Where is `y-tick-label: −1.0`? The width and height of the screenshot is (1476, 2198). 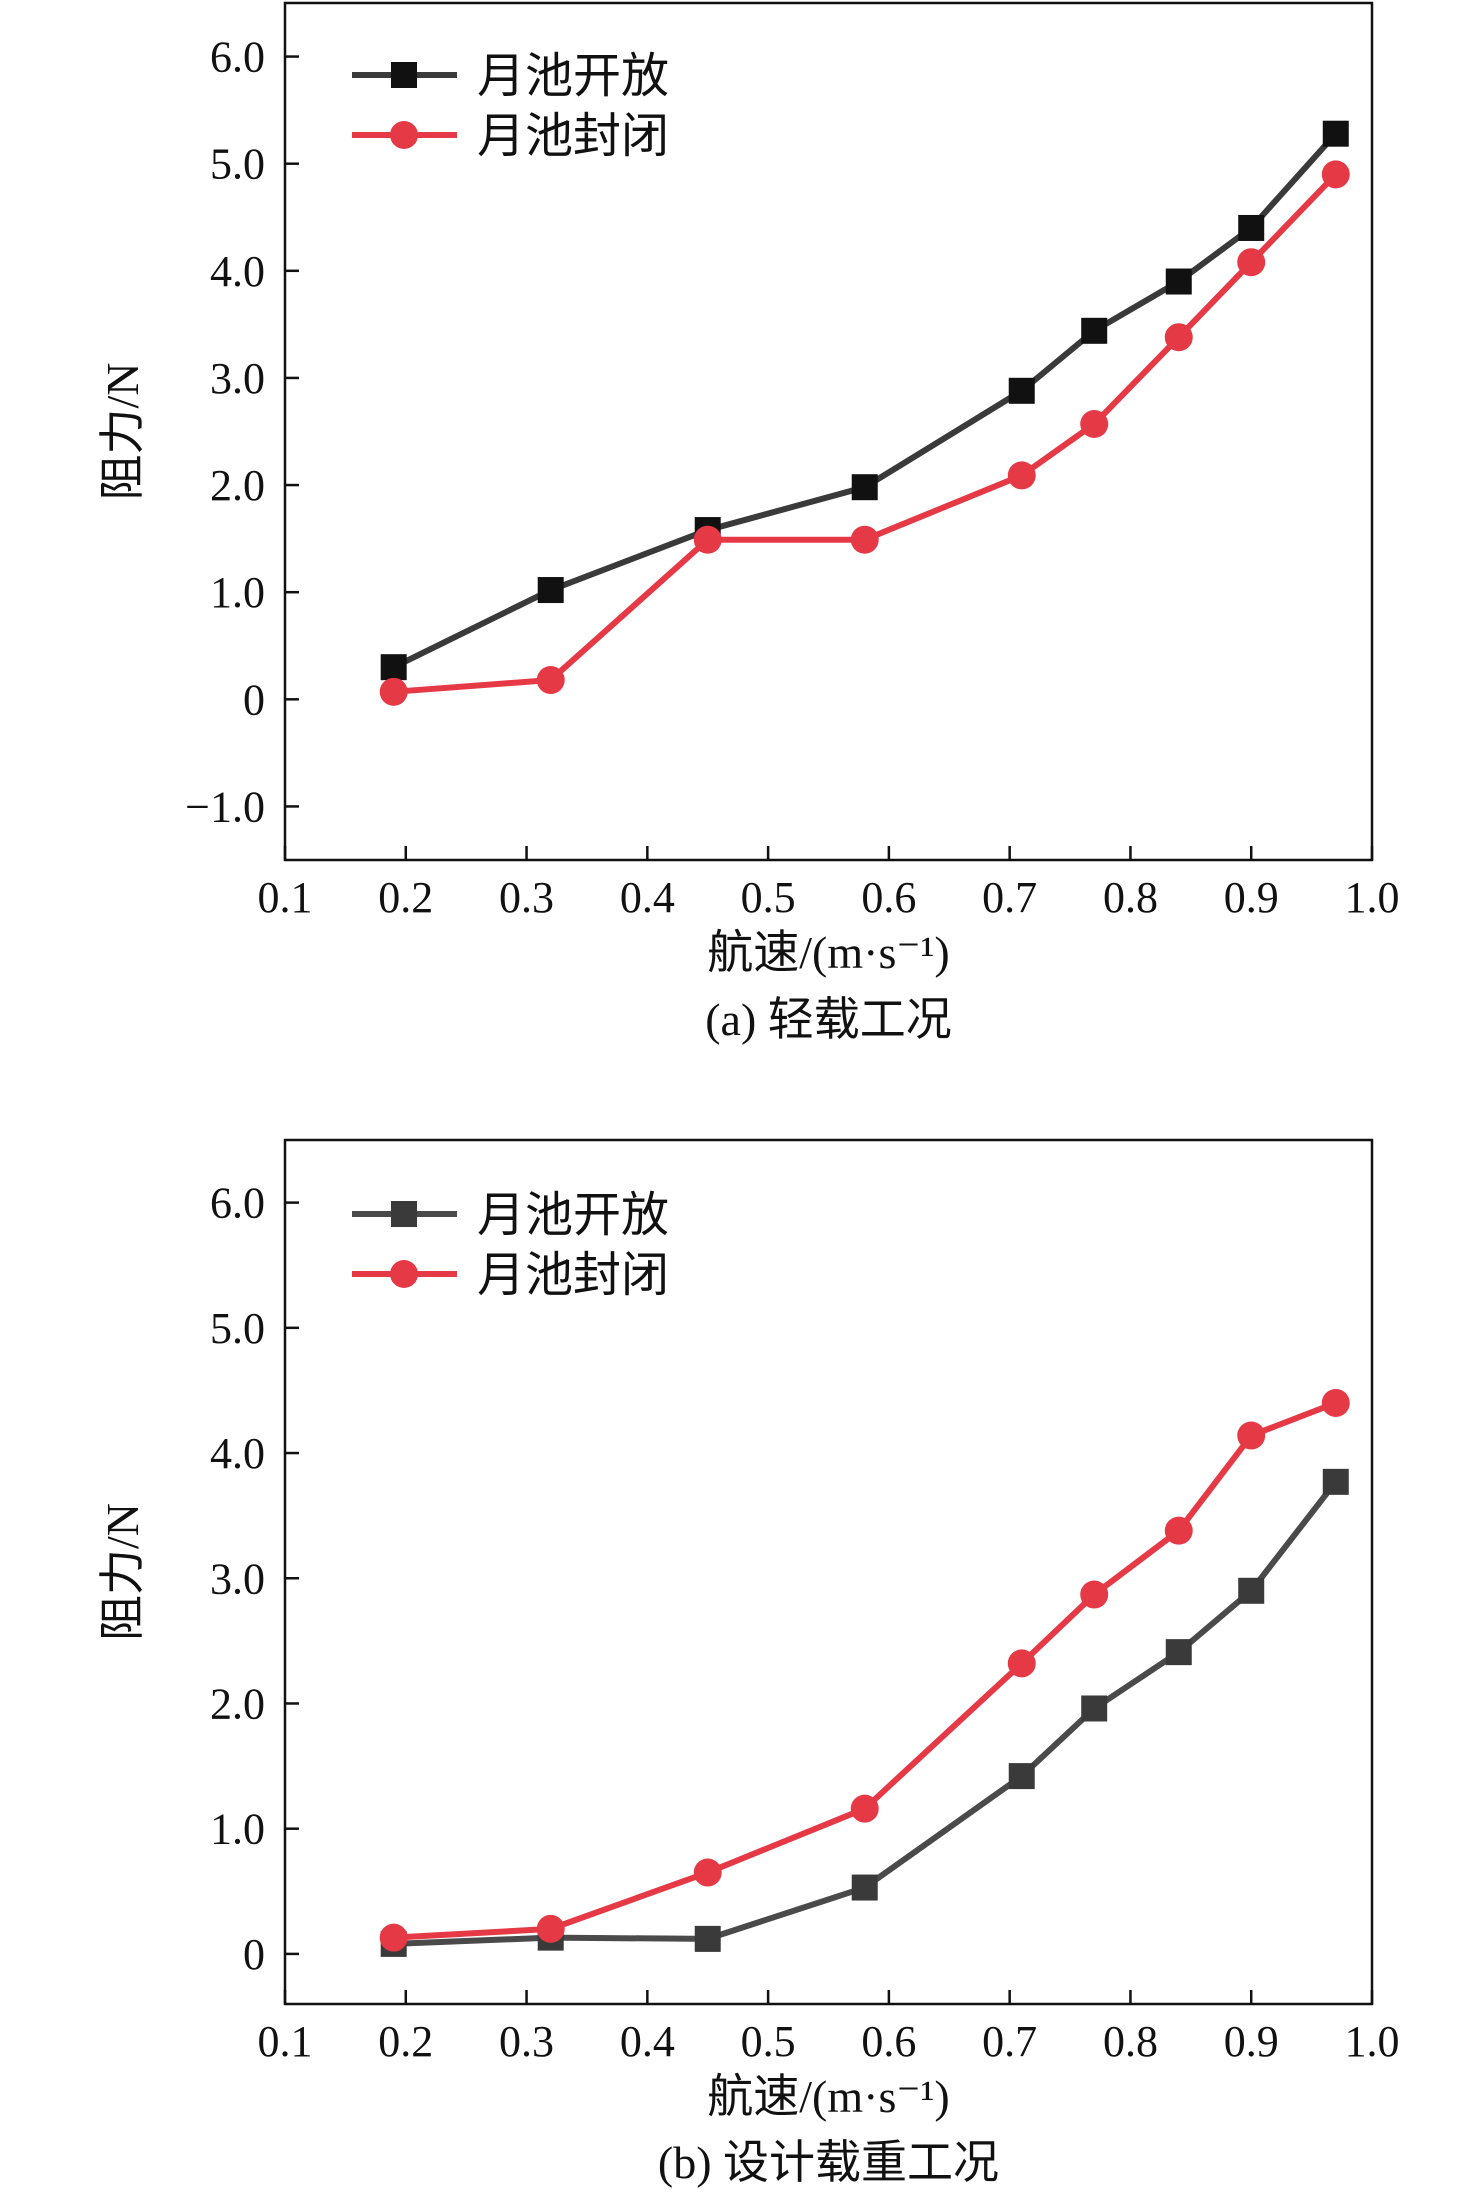 y-tick-label: −1.0 is located at coordinates (225, 806).